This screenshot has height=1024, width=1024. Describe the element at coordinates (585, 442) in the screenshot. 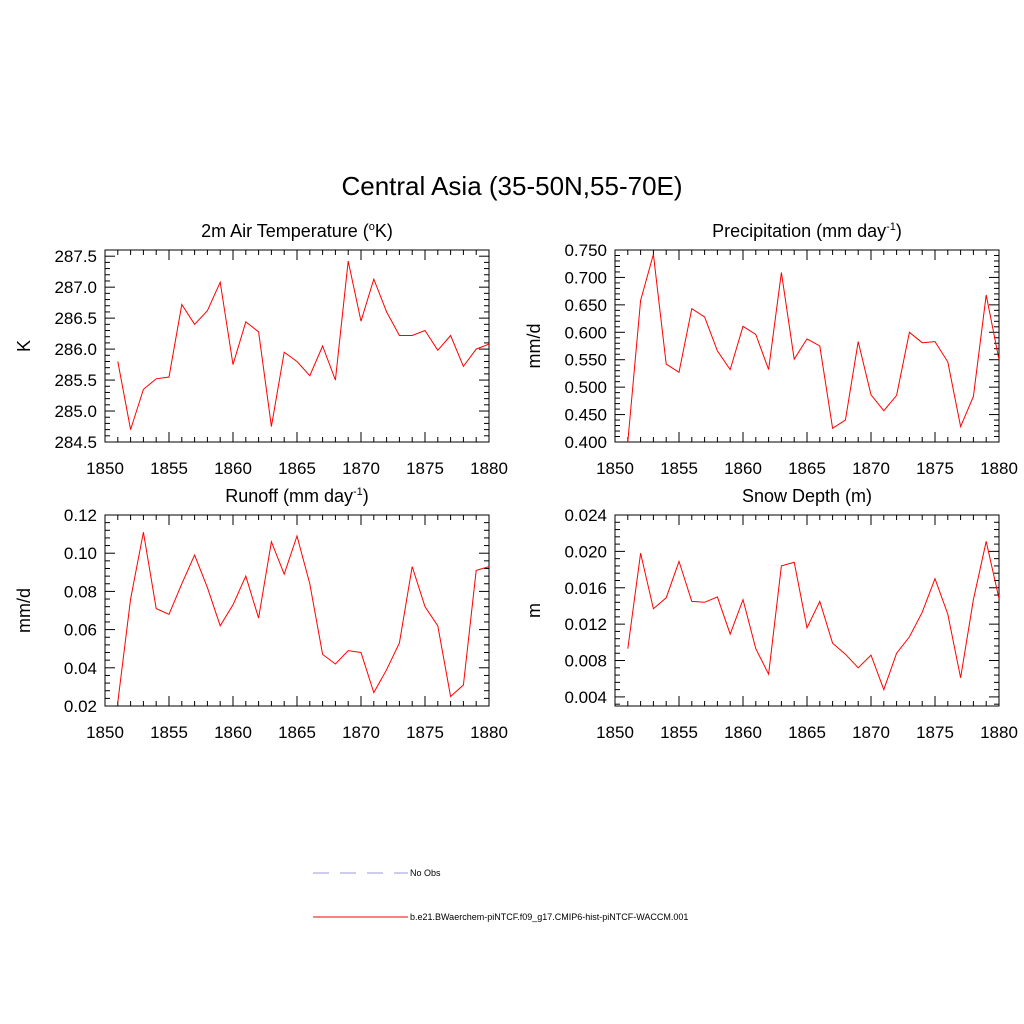

I see `y-tick-label: 0.400` at that location.